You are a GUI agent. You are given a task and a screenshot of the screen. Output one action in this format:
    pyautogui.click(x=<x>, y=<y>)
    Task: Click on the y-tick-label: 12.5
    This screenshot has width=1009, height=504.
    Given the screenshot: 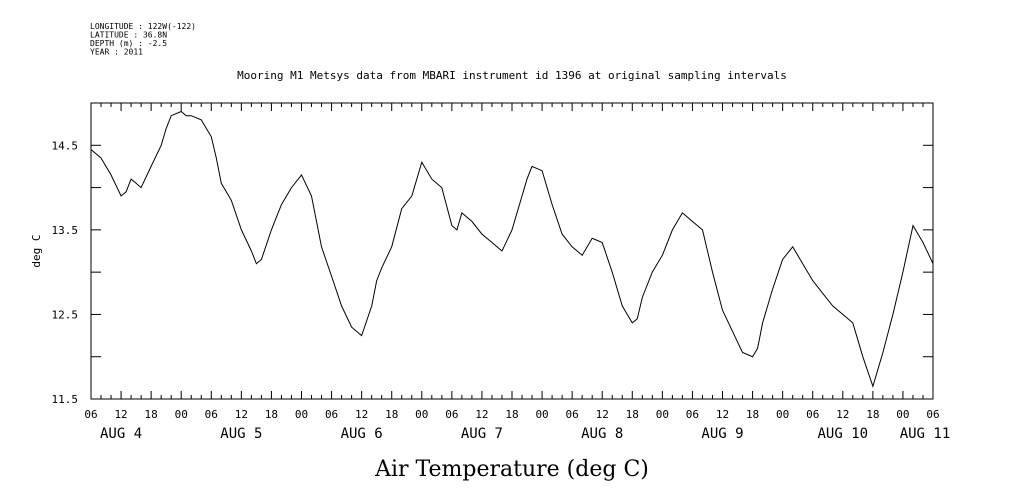 What is the action you would take?
    pyautogui.click(x=65, y=314)
    